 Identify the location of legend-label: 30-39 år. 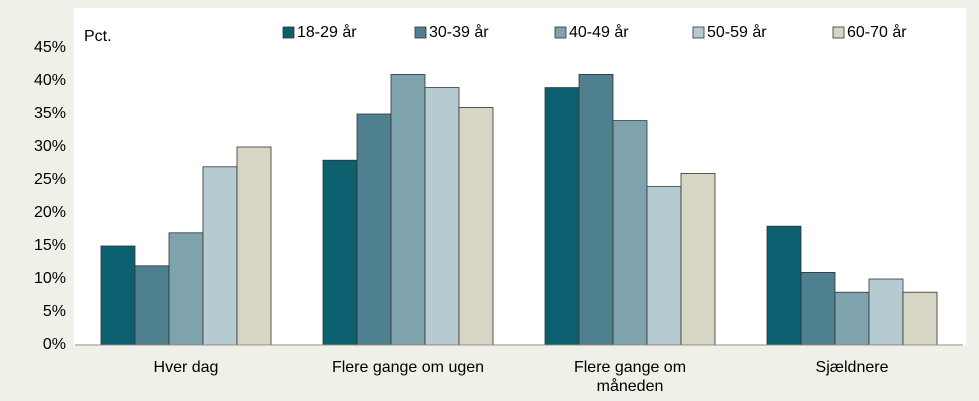
(459, 32).